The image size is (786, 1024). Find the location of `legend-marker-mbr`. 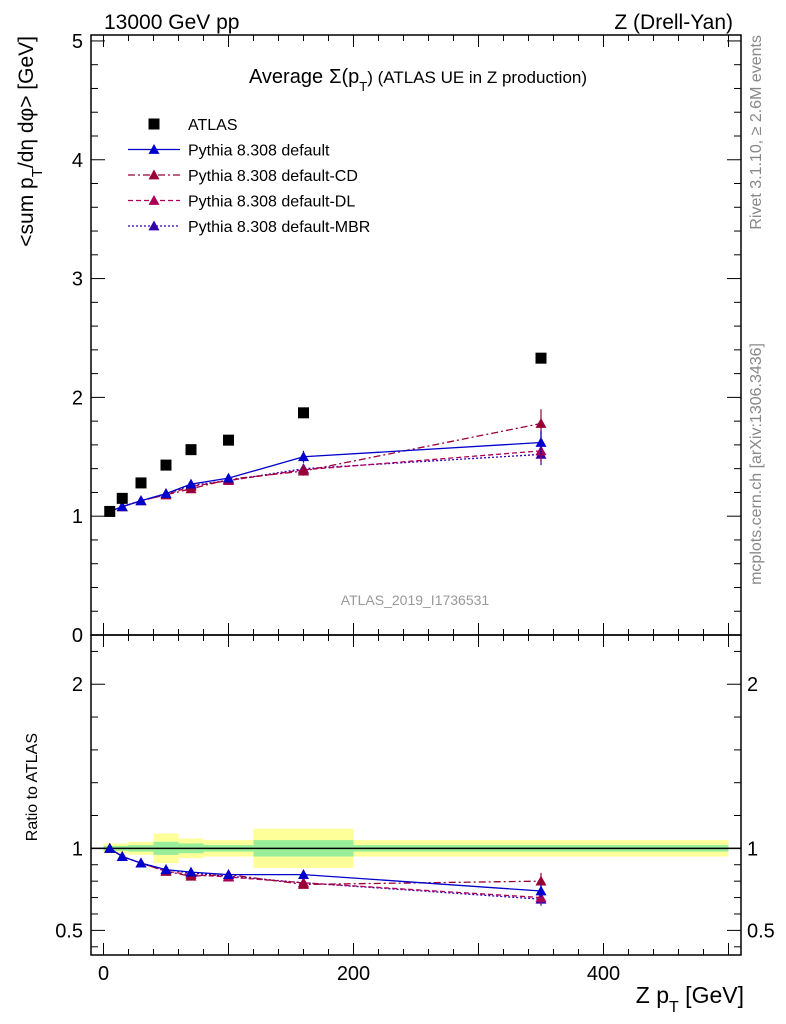

legend-marker-mbr is located at coordinates (154, 225).